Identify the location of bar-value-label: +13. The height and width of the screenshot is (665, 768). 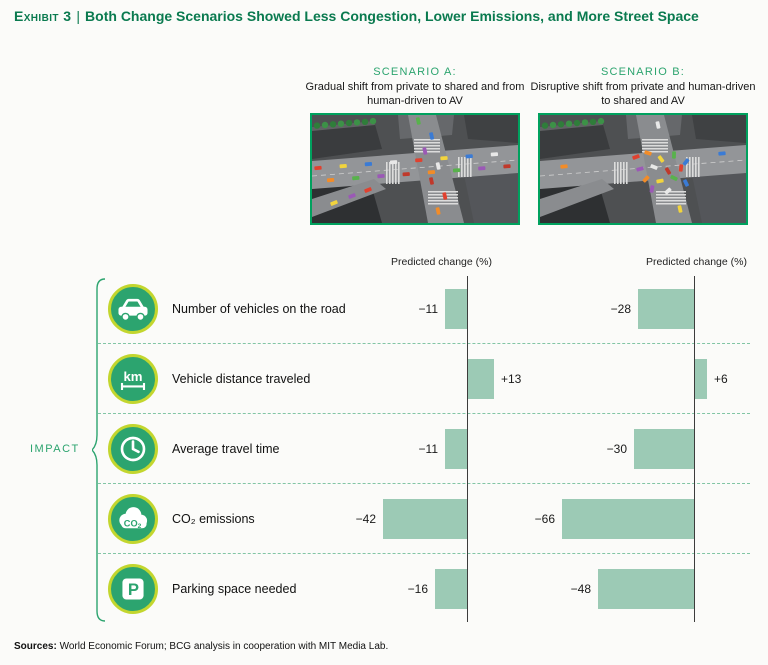
(511, 379).